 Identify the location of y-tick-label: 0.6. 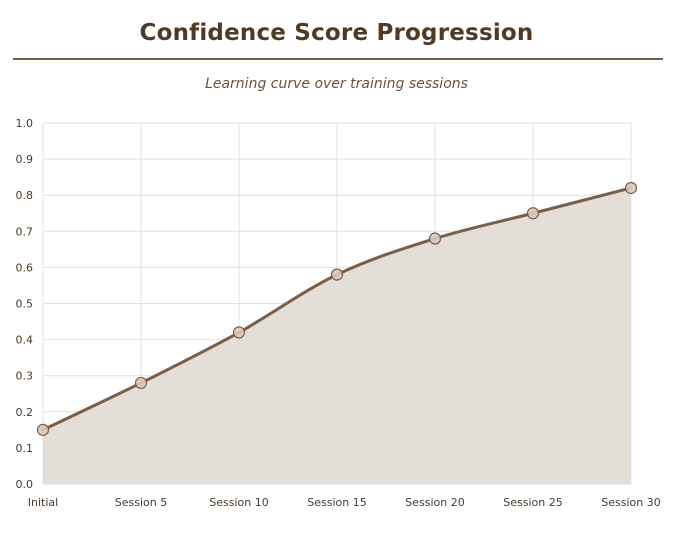
(25, 267).